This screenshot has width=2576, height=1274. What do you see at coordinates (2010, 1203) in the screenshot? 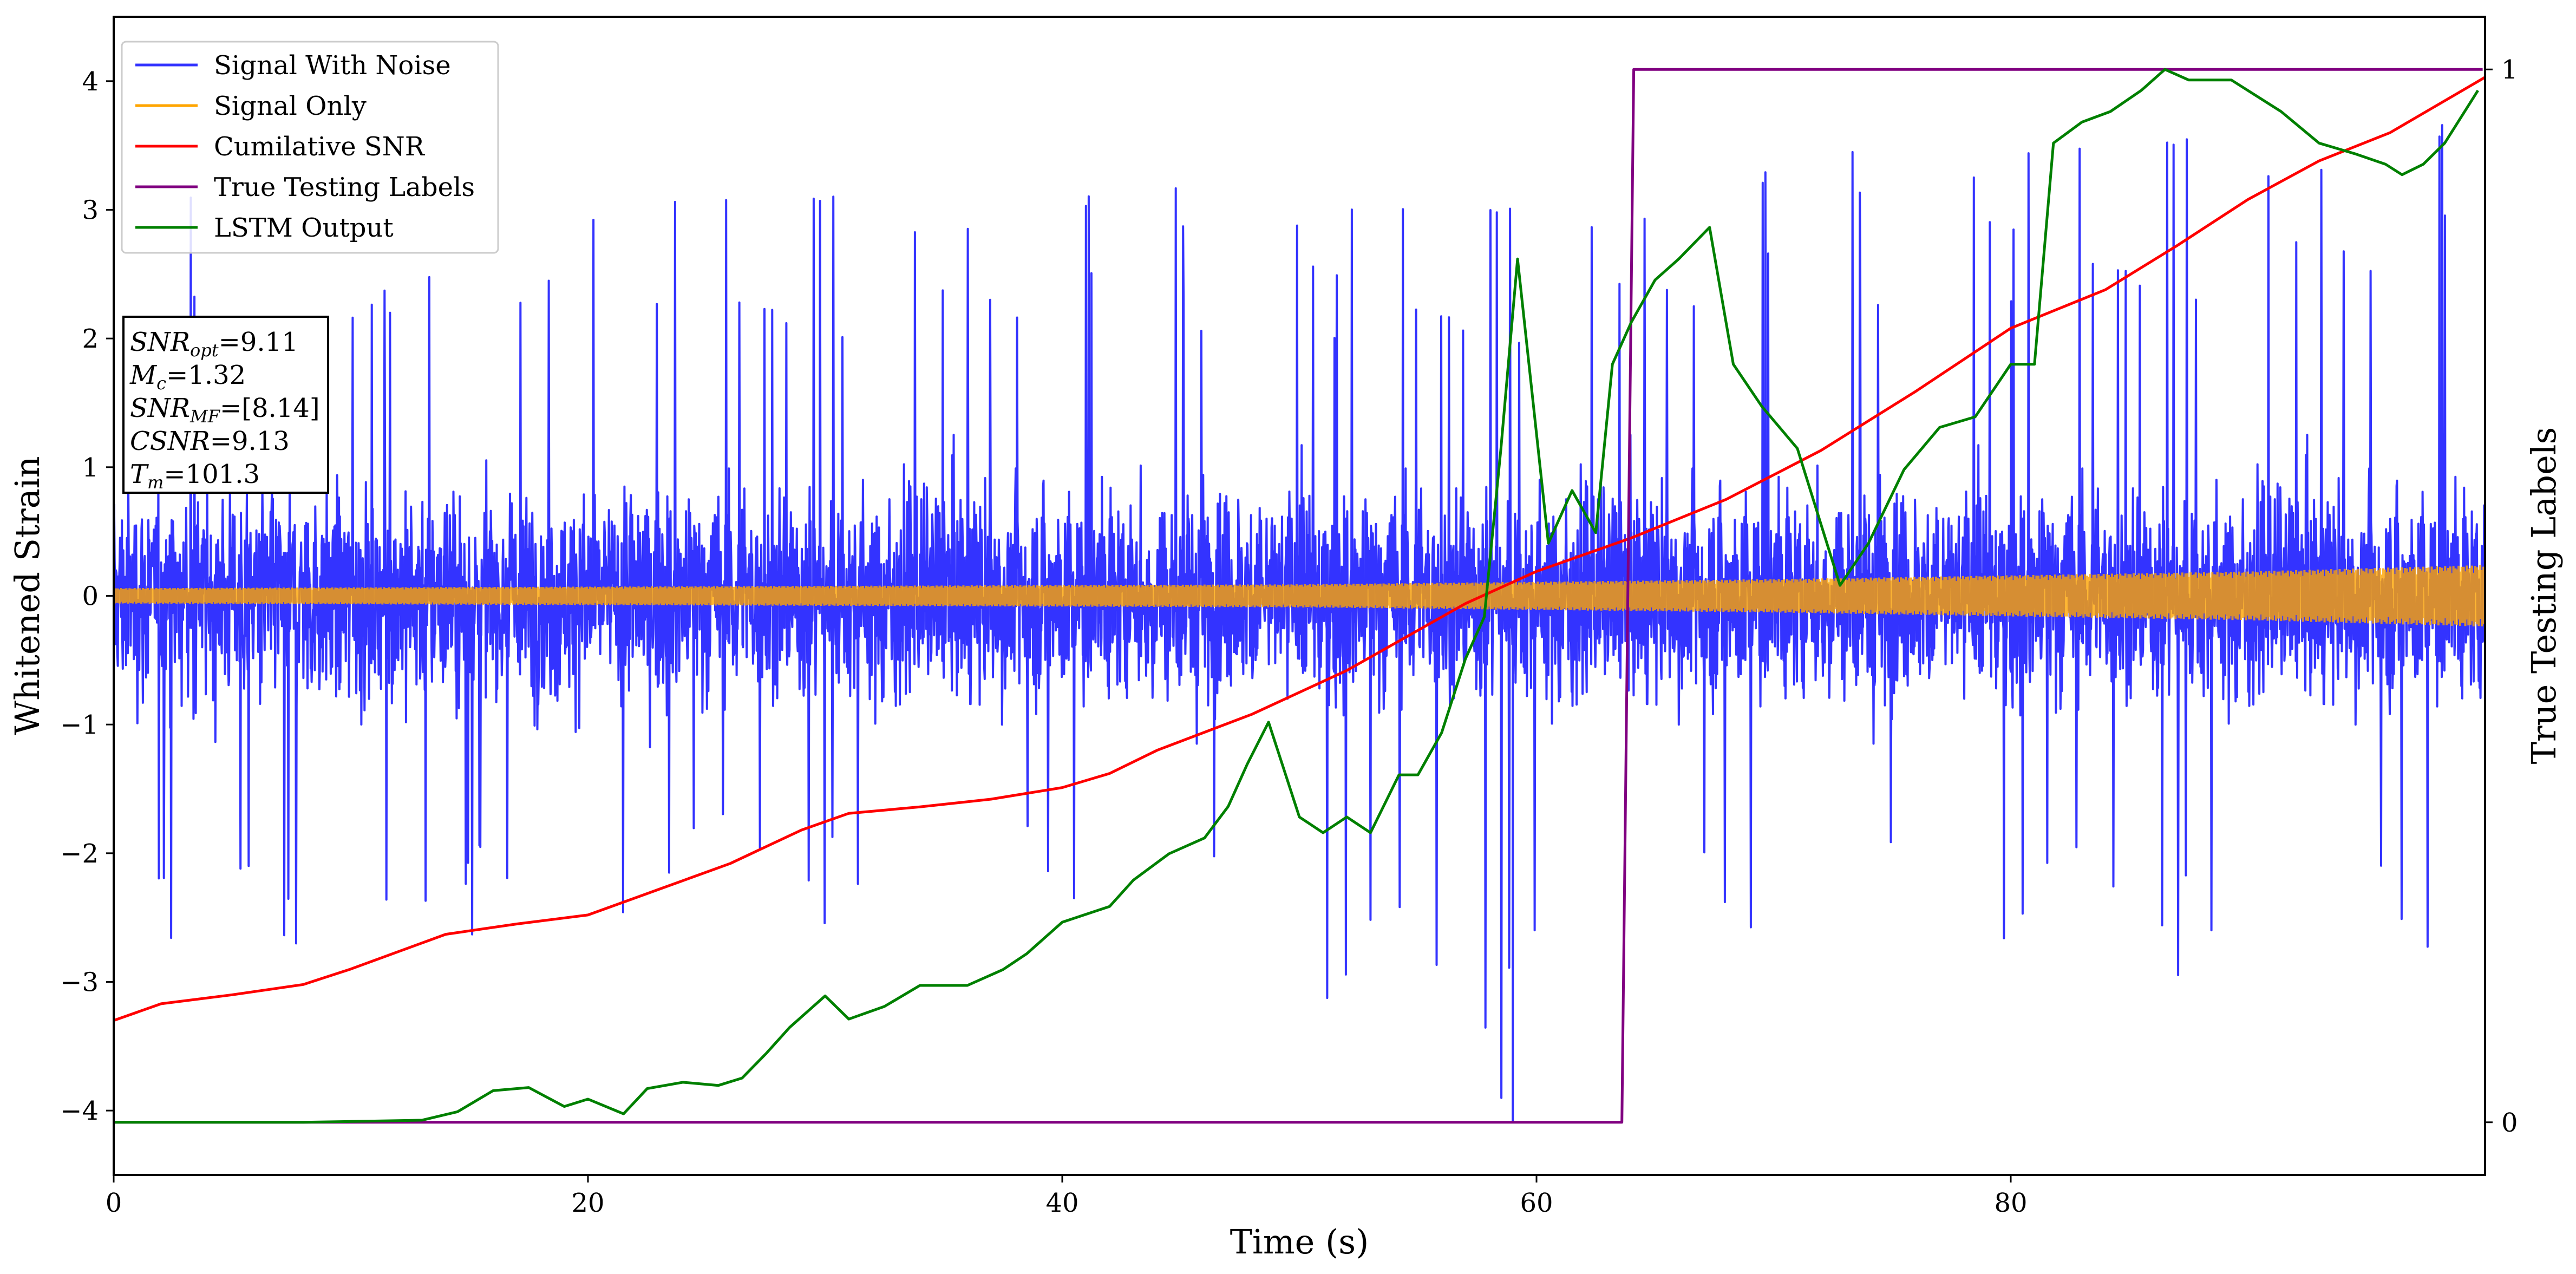
I see `x-tick-label-4: 80` at bounding box center [2010, 1203].